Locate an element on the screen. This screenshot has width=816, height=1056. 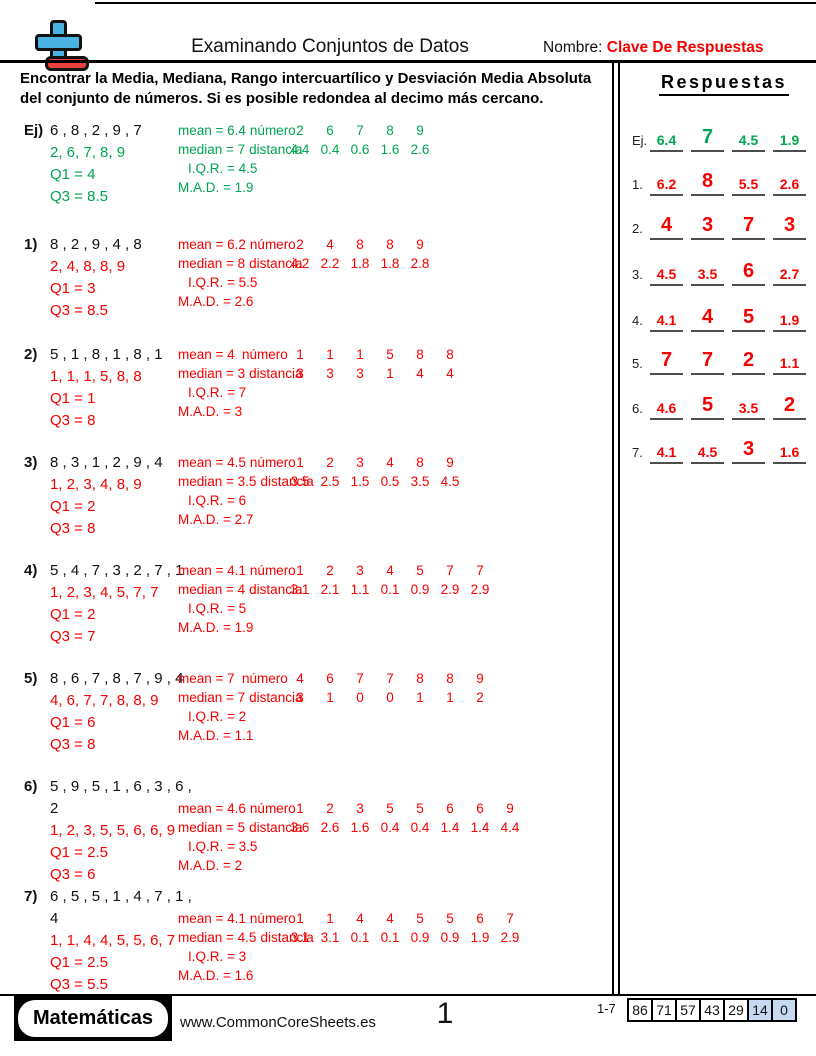
mad-value: M.A.D. = 2.6 is located at coordinates (216, 301).